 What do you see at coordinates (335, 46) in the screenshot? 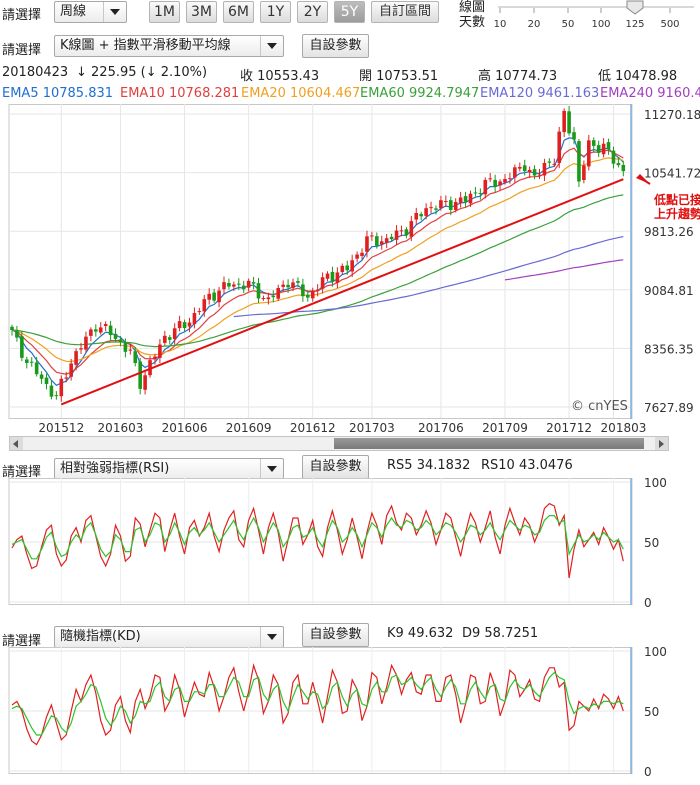
I see `main-settings-button: 自設參數` at bounding box center [335, 46].